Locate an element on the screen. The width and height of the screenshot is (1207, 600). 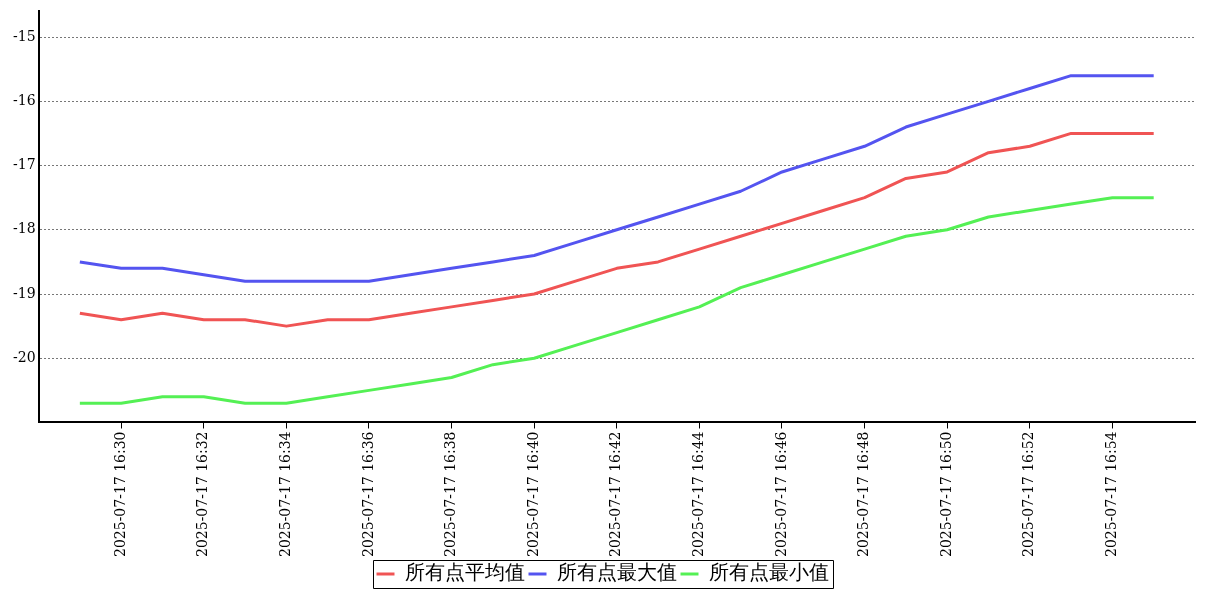
legend-label: 所有点平均值 is located at coordinates (464, 572).